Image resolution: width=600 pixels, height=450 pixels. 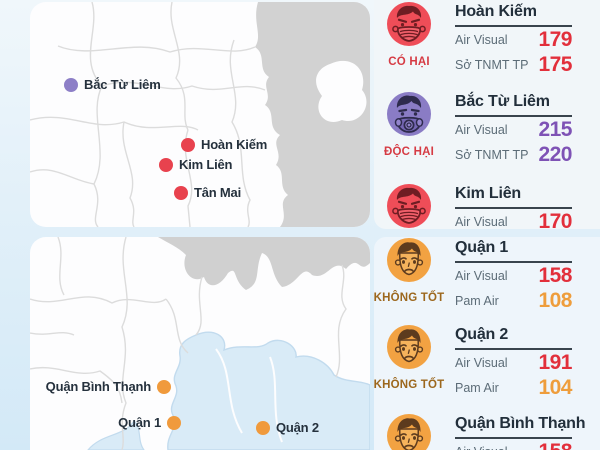 I want to click on reading-row: Pam Air 108, so click(x=513, y=301).